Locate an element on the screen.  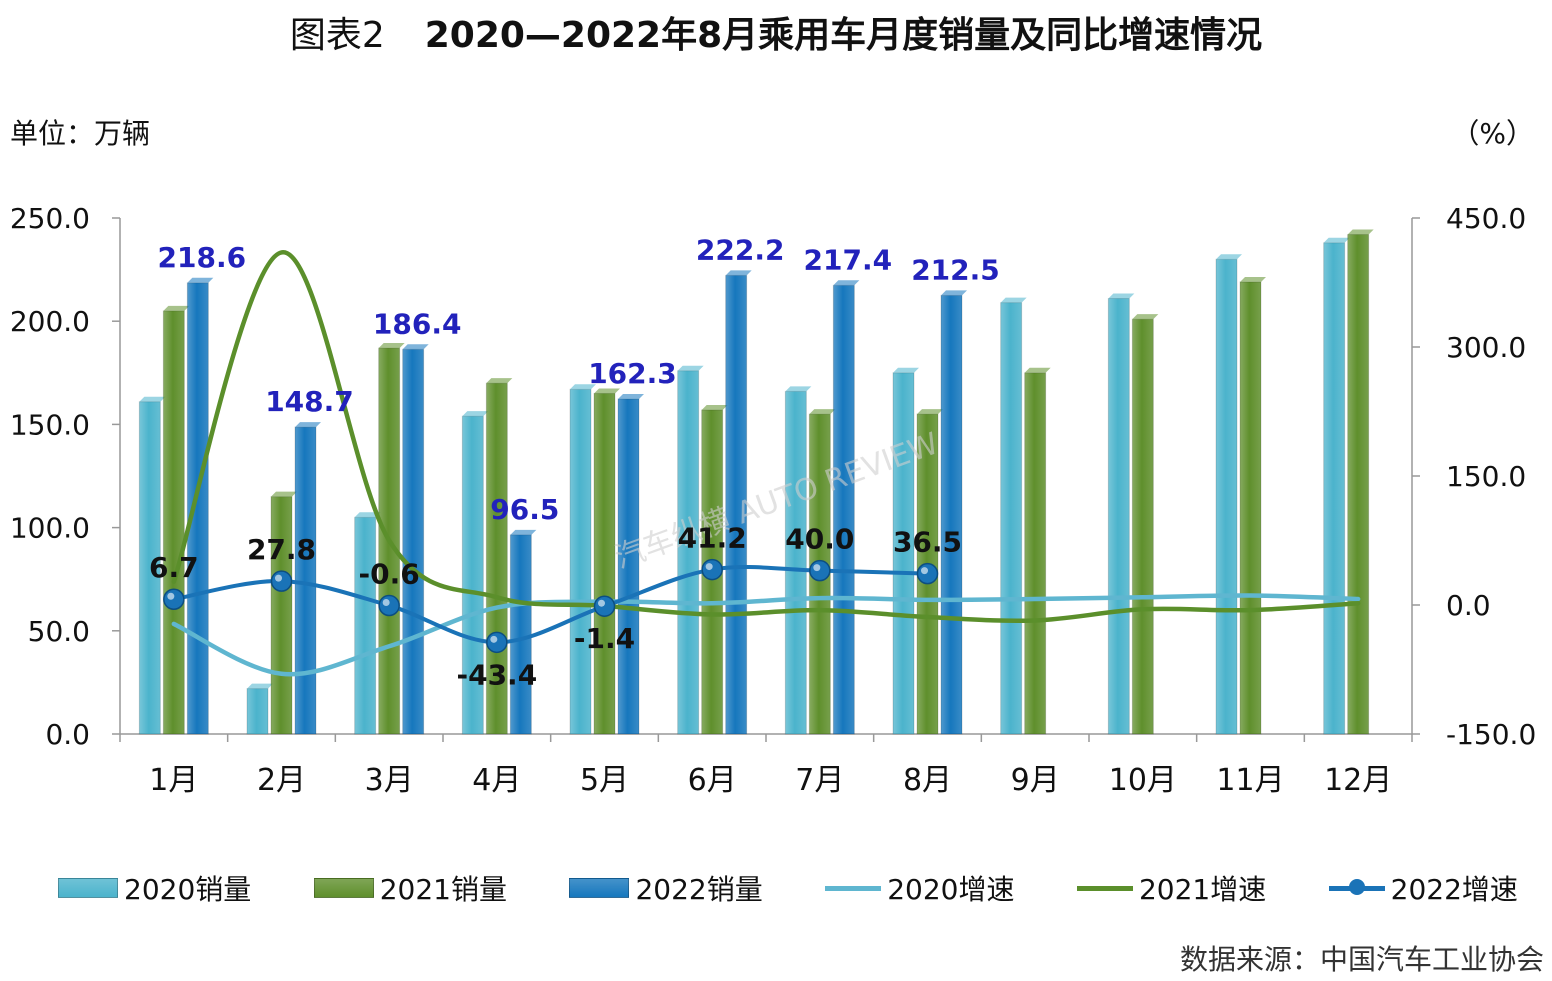
left-tick-label: 0.0 is located at coordinates (67, 734).